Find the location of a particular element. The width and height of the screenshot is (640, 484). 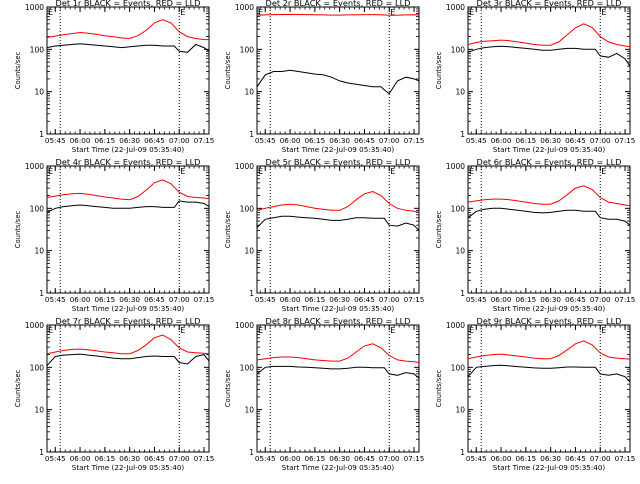

plot-title: Det 7r BLACK = Events, RED = LLD is located at coordinates (128, 321).